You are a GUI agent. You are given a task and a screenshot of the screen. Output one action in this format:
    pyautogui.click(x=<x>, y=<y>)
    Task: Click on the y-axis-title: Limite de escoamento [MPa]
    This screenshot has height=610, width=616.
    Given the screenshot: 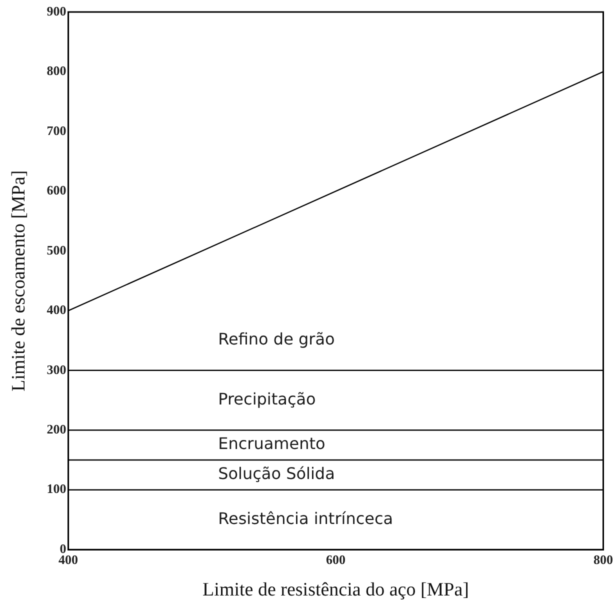 What is the action you would take?
    pyautogui.click(x=19, y=281)
    